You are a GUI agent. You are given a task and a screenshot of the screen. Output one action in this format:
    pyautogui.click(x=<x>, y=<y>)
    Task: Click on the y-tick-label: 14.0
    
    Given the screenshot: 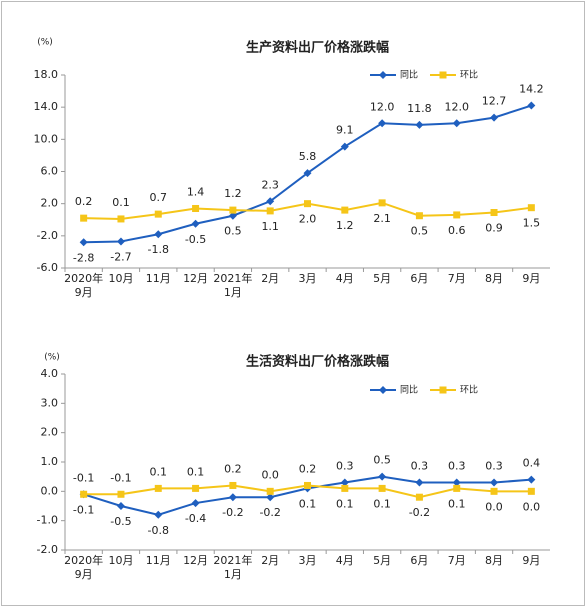 What is the action you would take?
    pyautogui.click(x=46, y=106)
    